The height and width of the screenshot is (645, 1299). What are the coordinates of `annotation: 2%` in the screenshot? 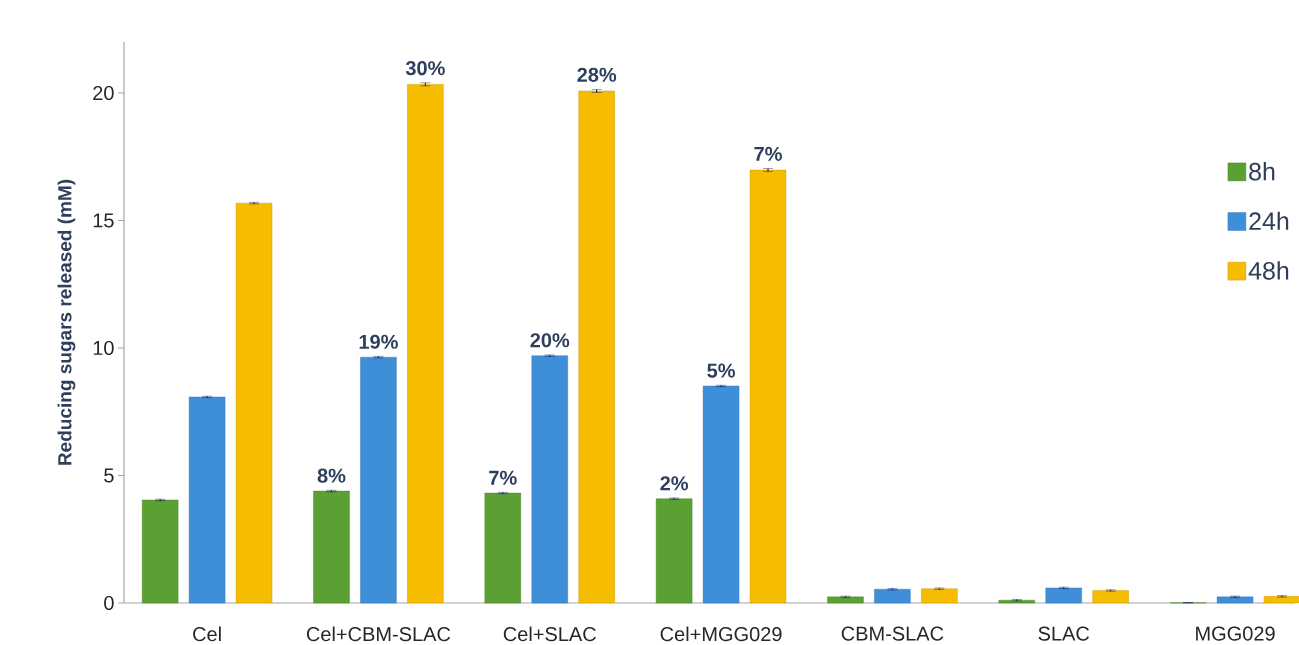 It's located at (674, 483).